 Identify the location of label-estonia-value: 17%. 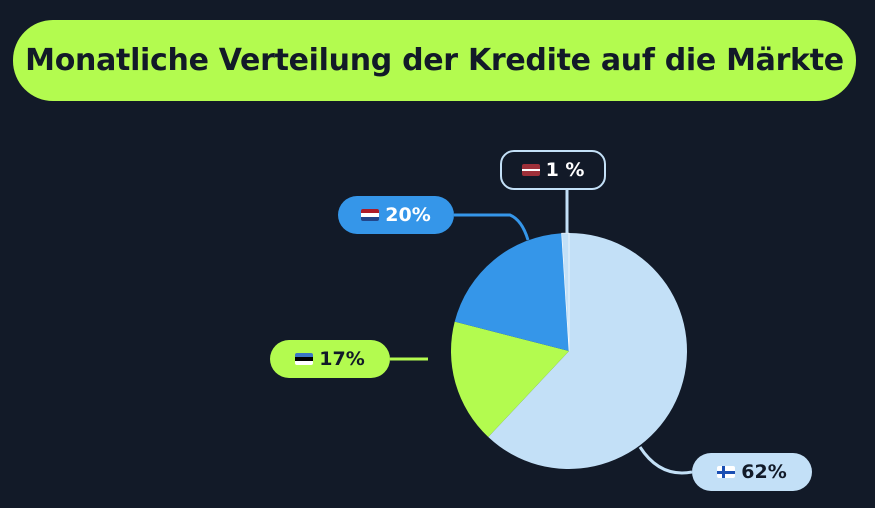
(342, 359).